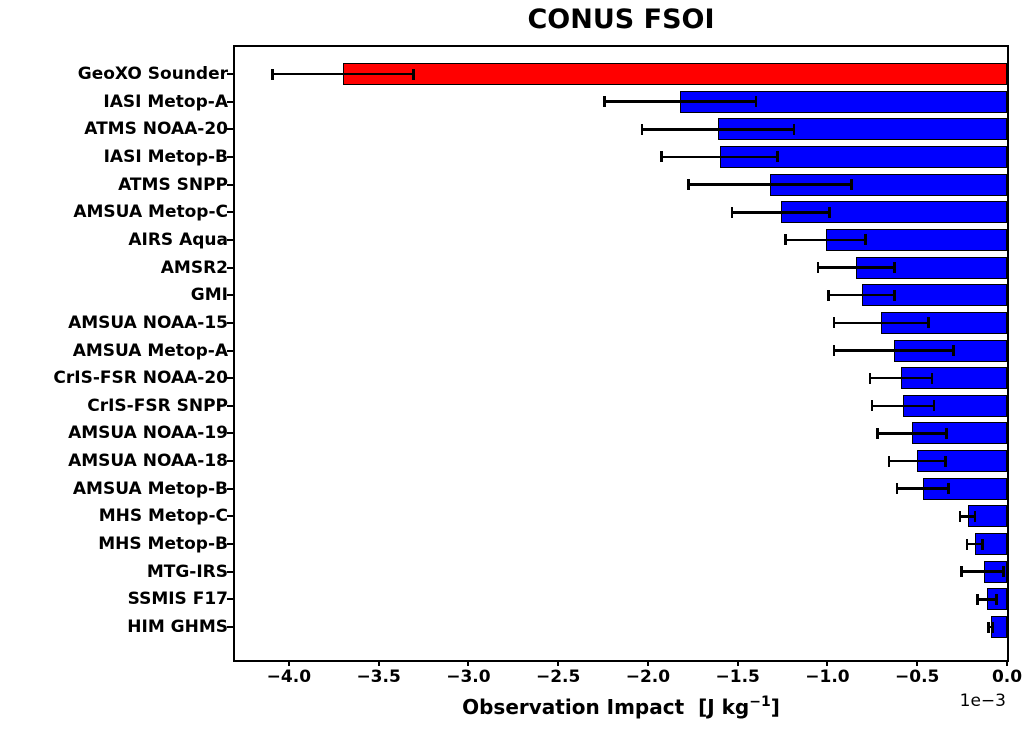 The image size is (1036, 738). What do you see at coordinates (152, 74) in the screenshot?
I see `y-tick-label: GeoXO Sounder` at bounding box center [152, 74].